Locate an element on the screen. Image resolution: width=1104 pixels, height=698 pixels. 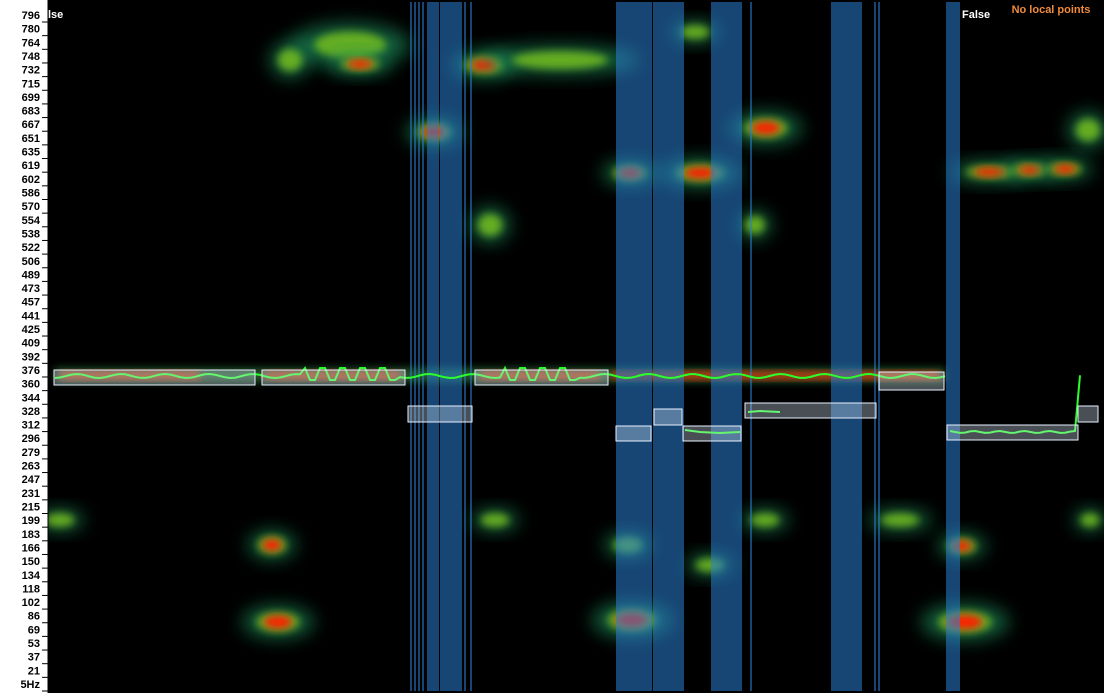
note-boxes is located at coordinates (576, 405).